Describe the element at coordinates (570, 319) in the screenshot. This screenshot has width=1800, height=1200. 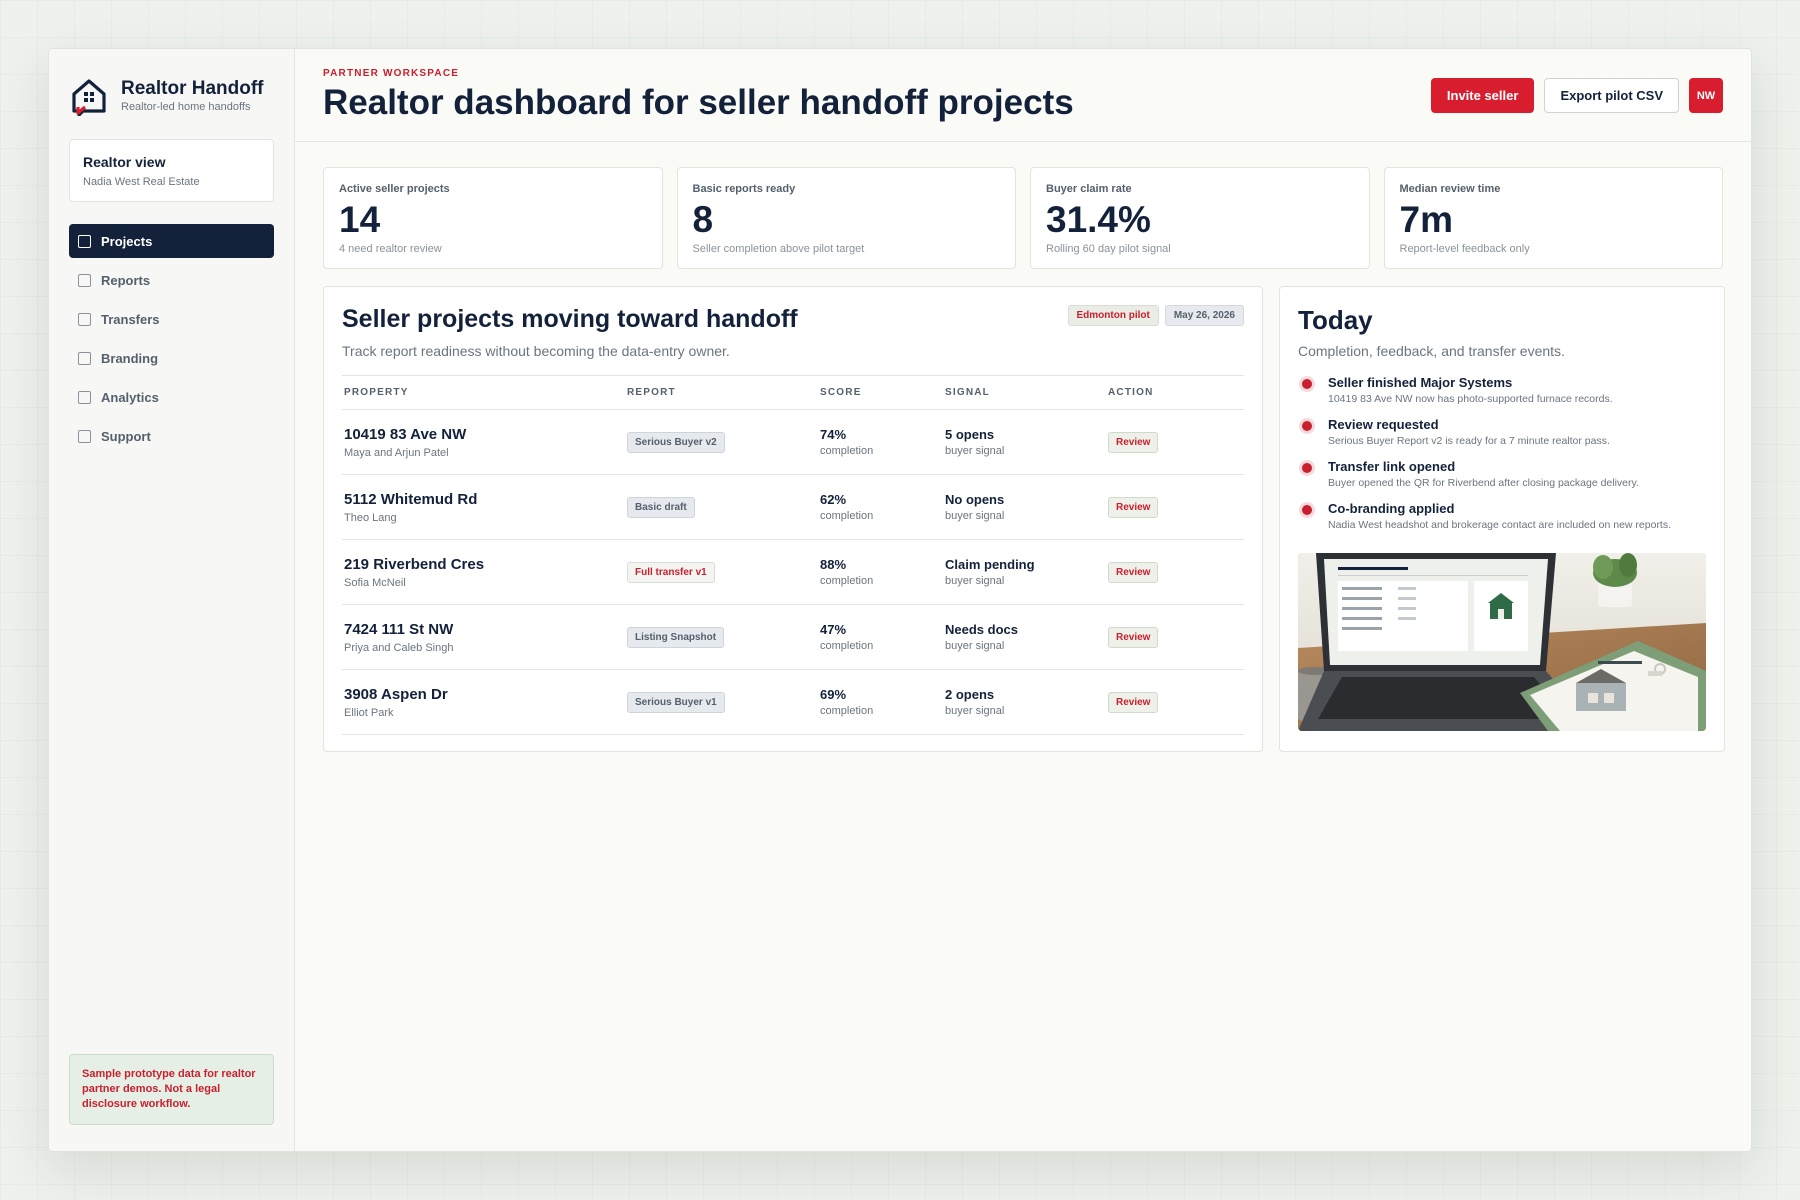
I see `projects-title: Seller projects moving toward handoff` at that location.